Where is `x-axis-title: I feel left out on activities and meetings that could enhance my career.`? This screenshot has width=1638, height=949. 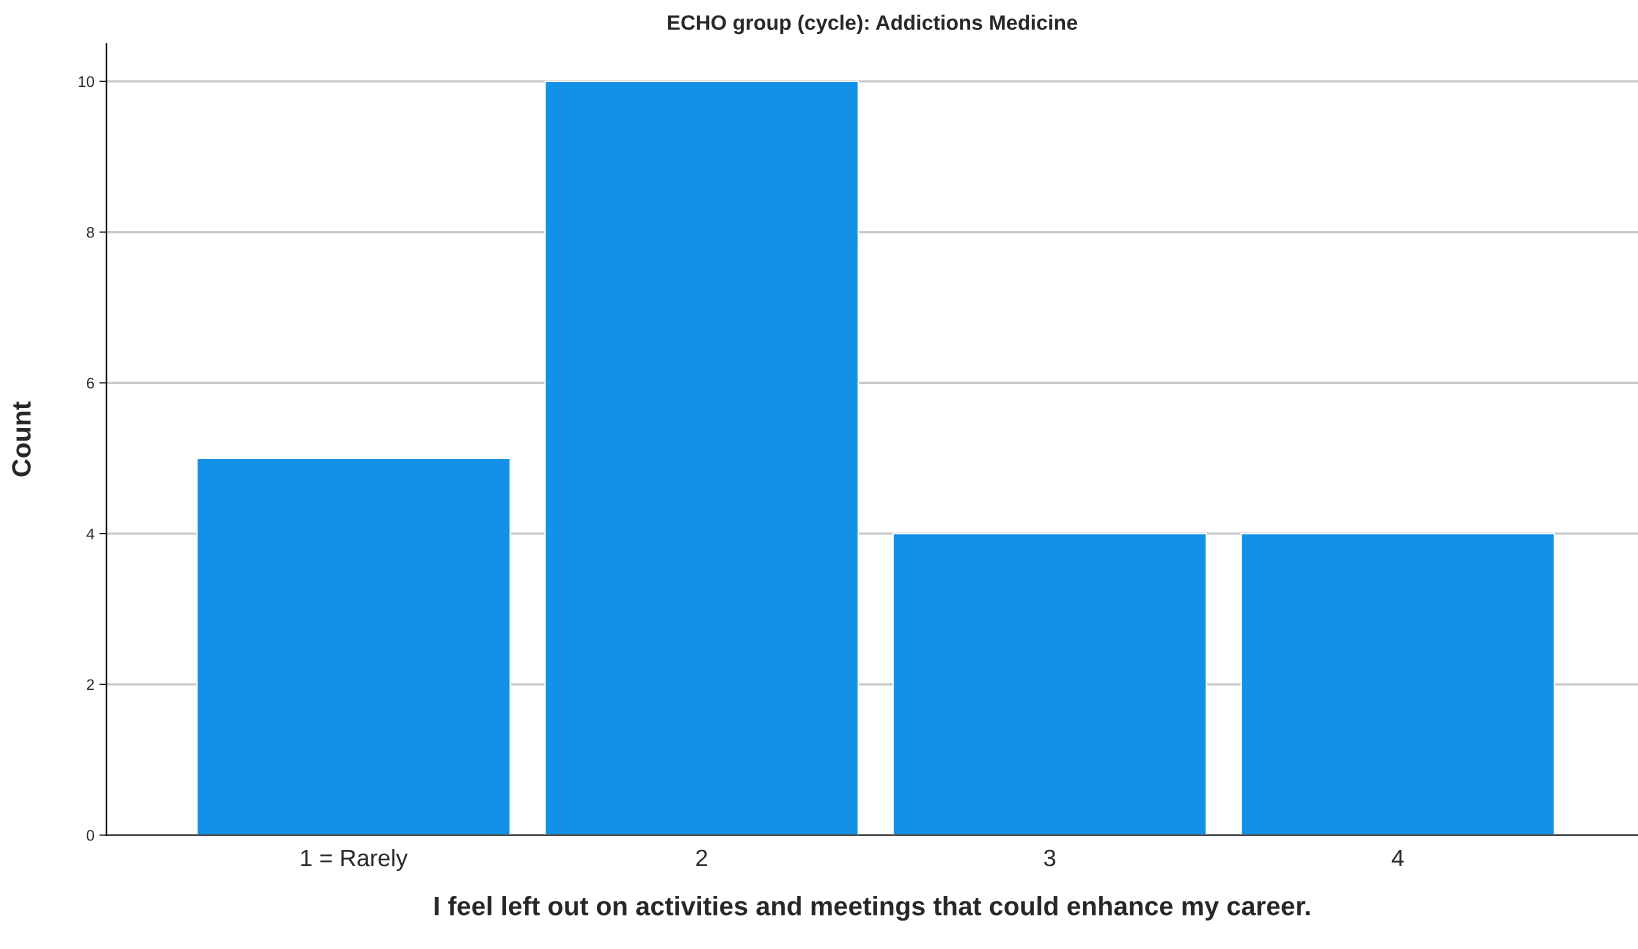
x-axis-title: I feel left out on activities and meetings that could enhance my career. is located at coordinates (872, 908).